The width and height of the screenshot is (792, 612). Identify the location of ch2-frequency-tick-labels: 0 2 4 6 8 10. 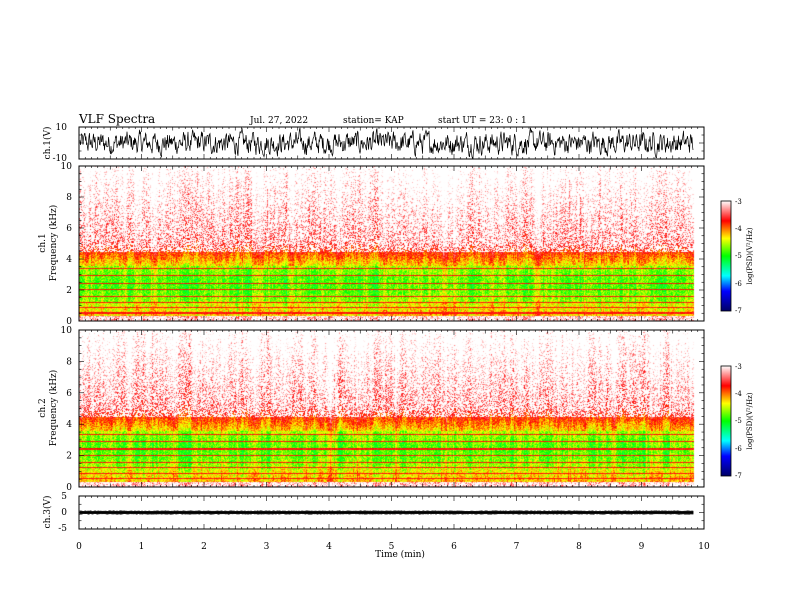
(67, 409).